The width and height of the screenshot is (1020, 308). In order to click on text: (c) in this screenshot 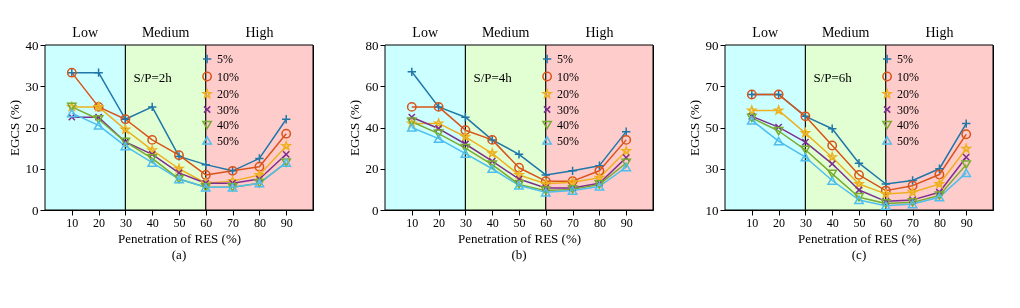, I will do `click(859, 254)`.